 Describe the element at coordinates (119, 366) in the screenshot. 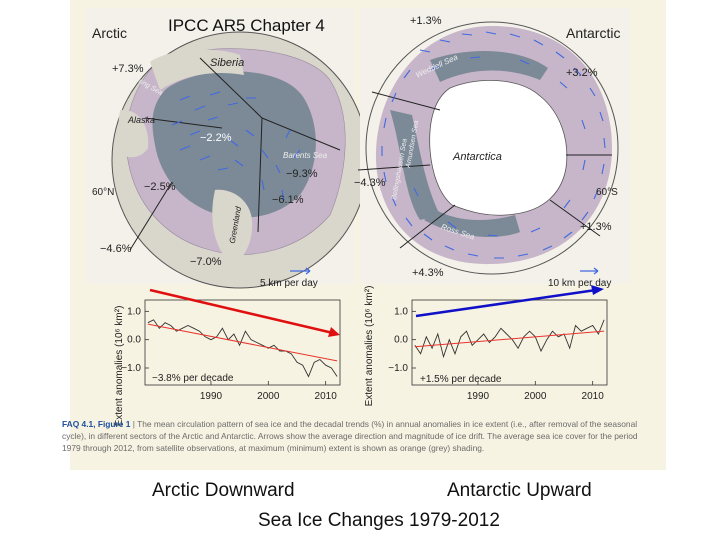

I see `arctic-ylabel: Extent anomalies (10⁶ km²)` at that location.